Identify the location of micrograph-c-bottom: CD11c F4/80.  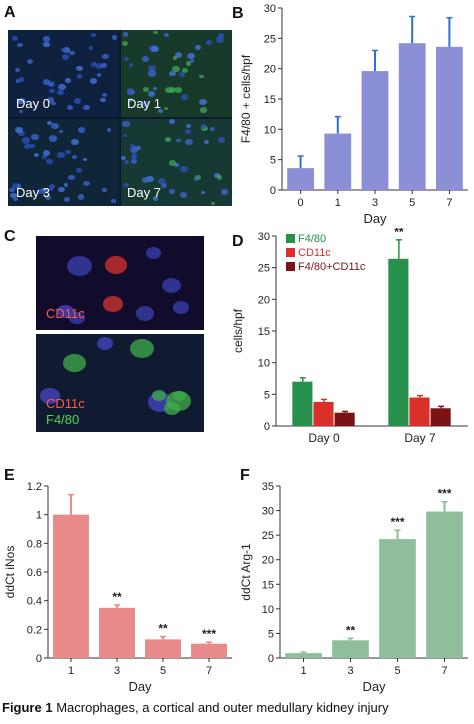
(120, 383).